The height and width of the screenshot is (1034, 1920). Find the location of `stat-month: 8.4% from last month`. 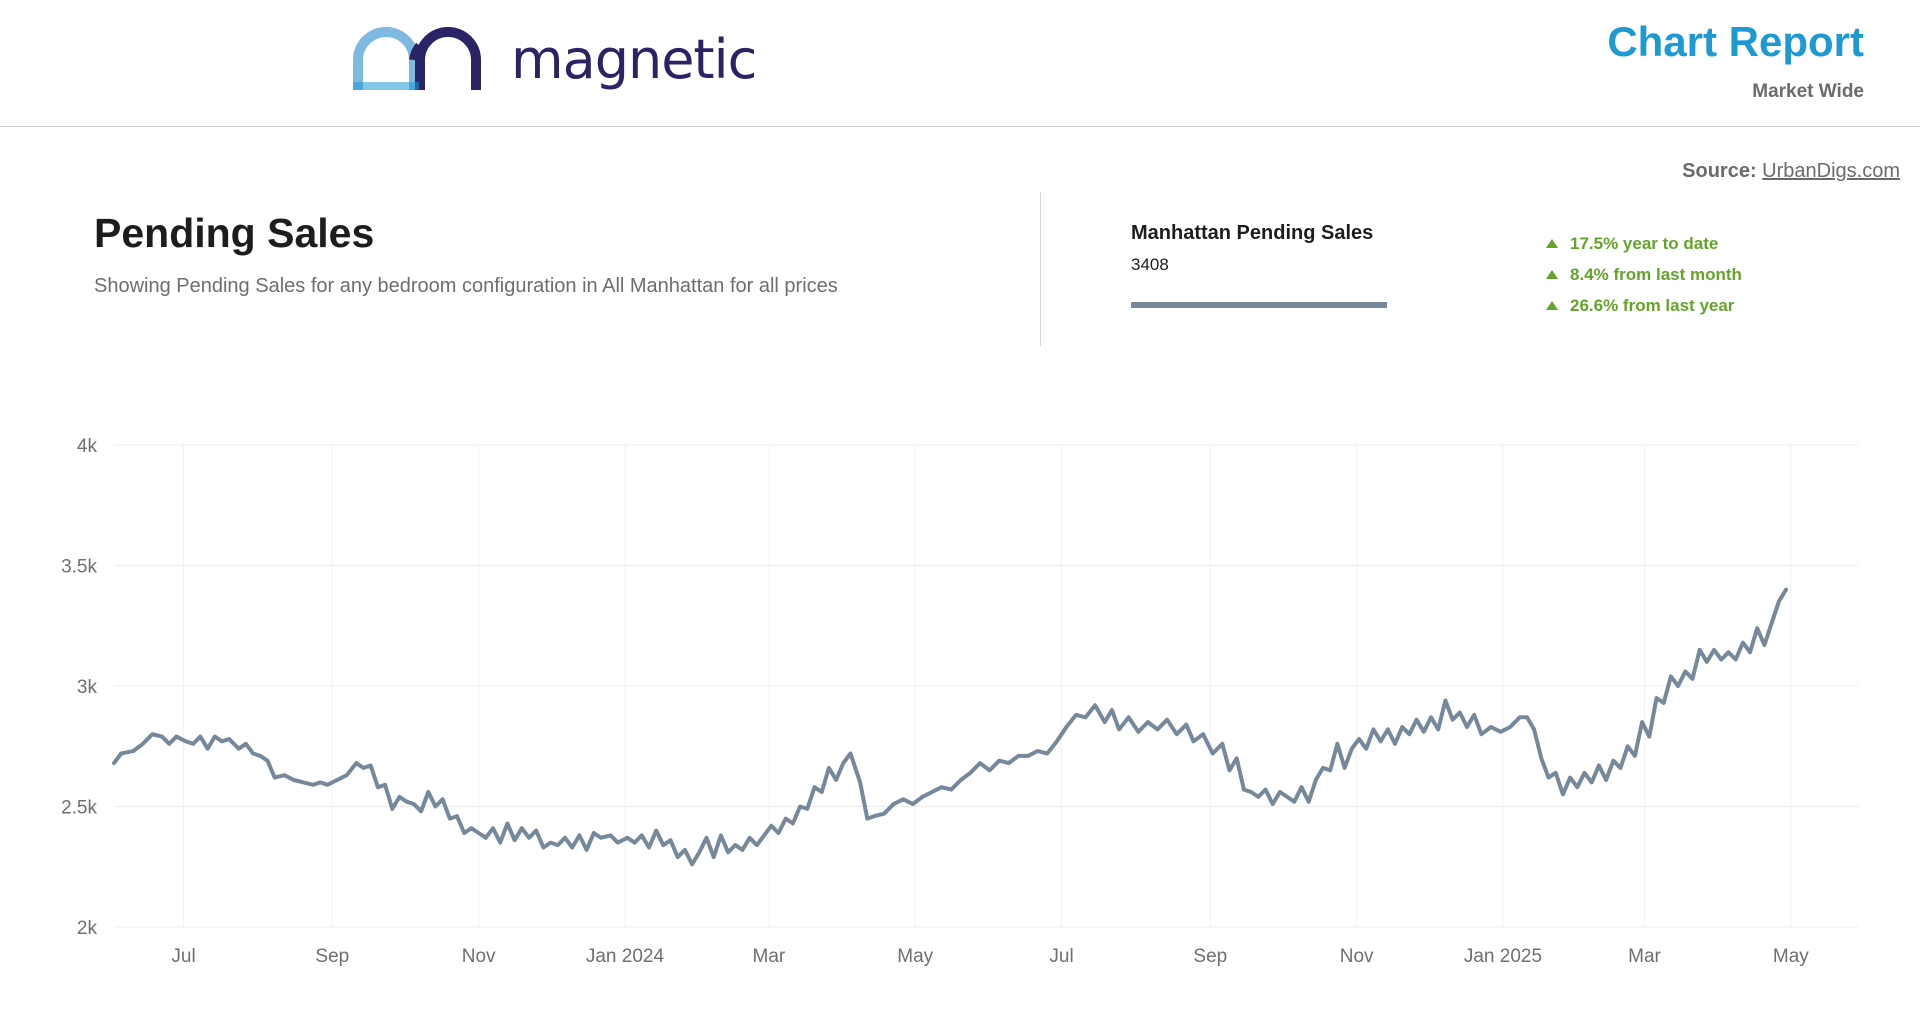

stat-month: 8.4% from last month is located at coordinates (1644, 274).